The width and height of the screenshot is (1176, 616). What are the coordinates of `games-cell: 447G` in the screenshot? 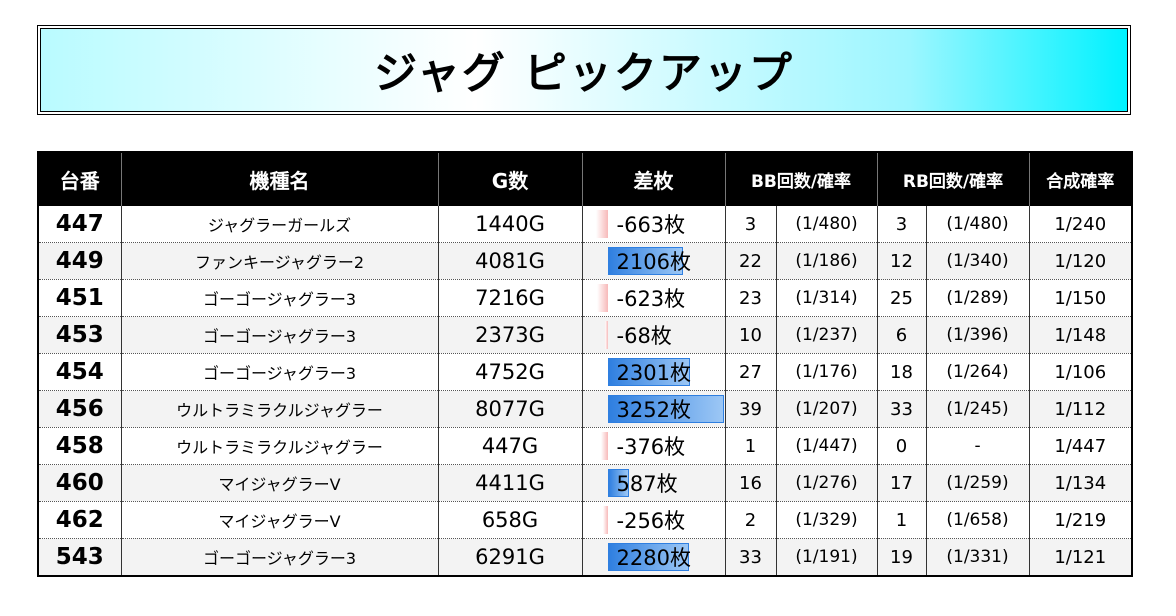 It's located at (510, 446).